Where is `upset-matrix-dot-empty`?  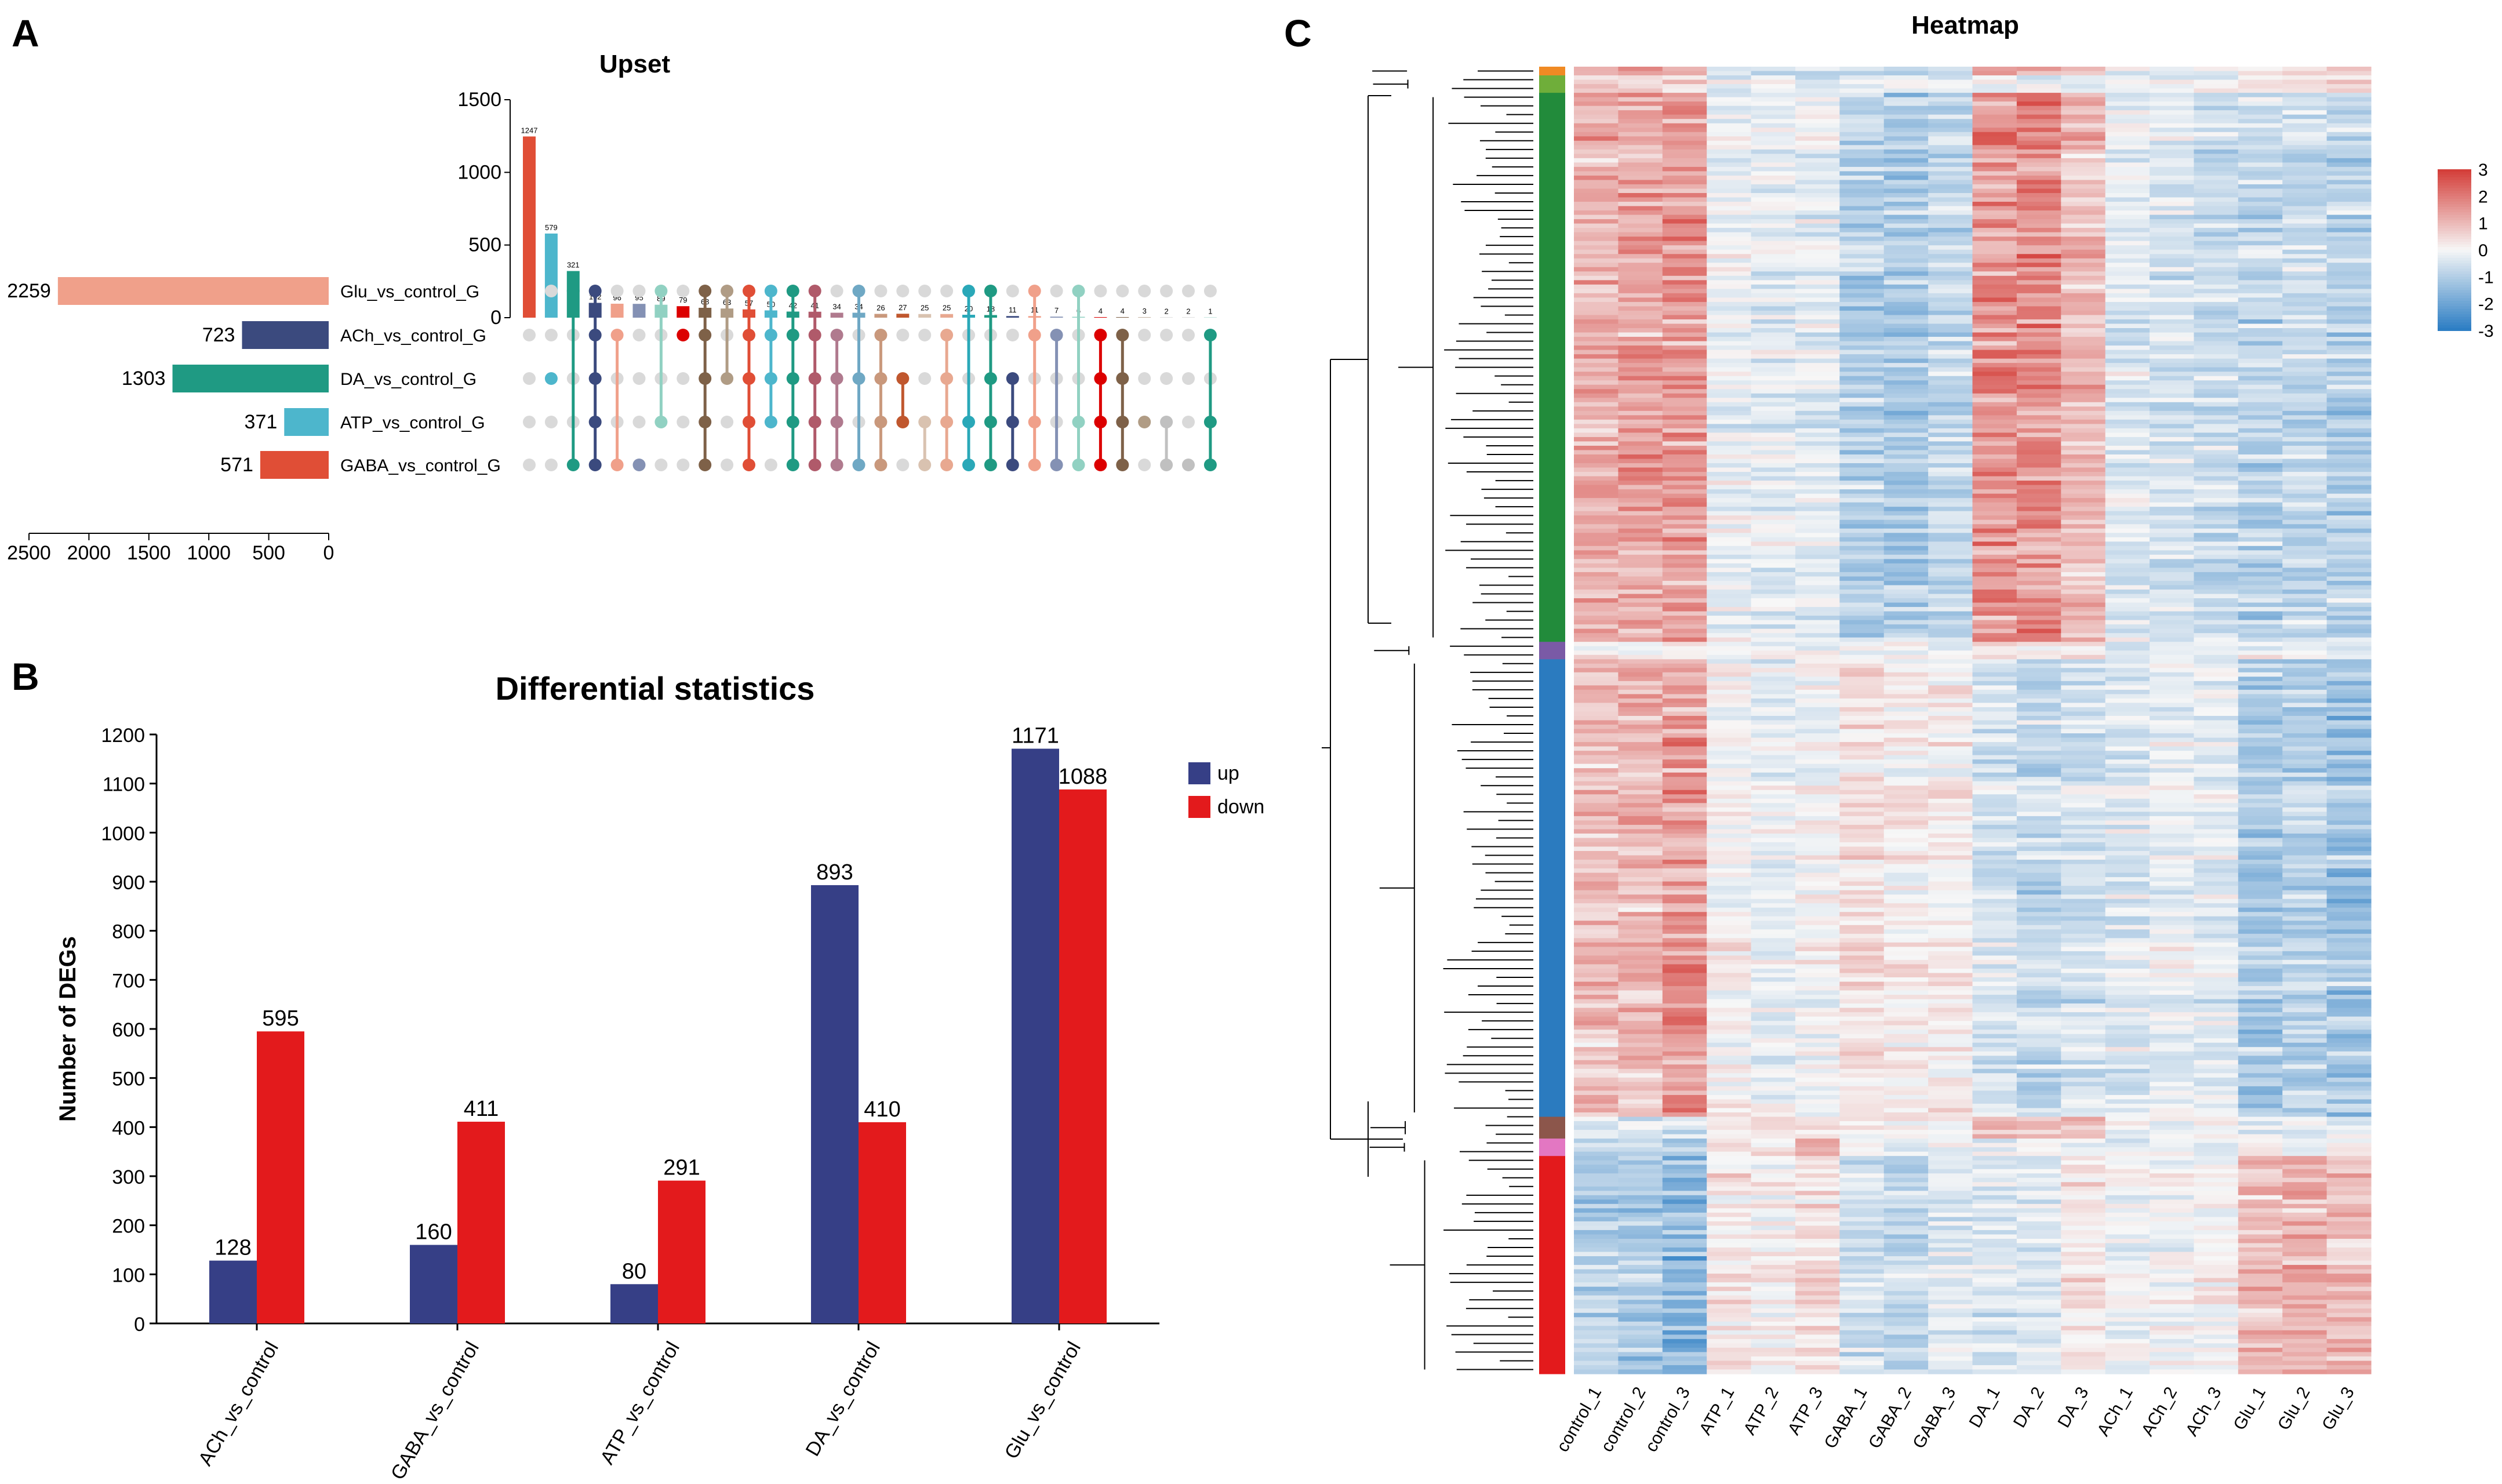 upset-matrix-dot-empty is located at coordinates (551, 291).